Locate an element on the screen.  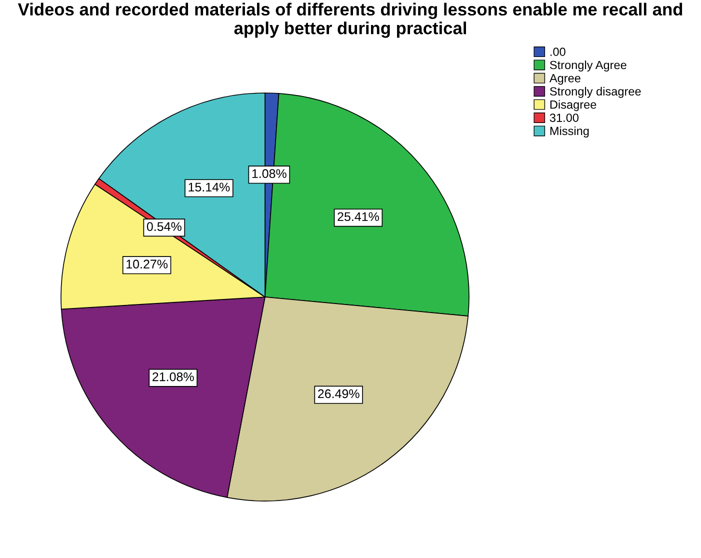
data-label: 15.14% is located at coordinates (209, 187).